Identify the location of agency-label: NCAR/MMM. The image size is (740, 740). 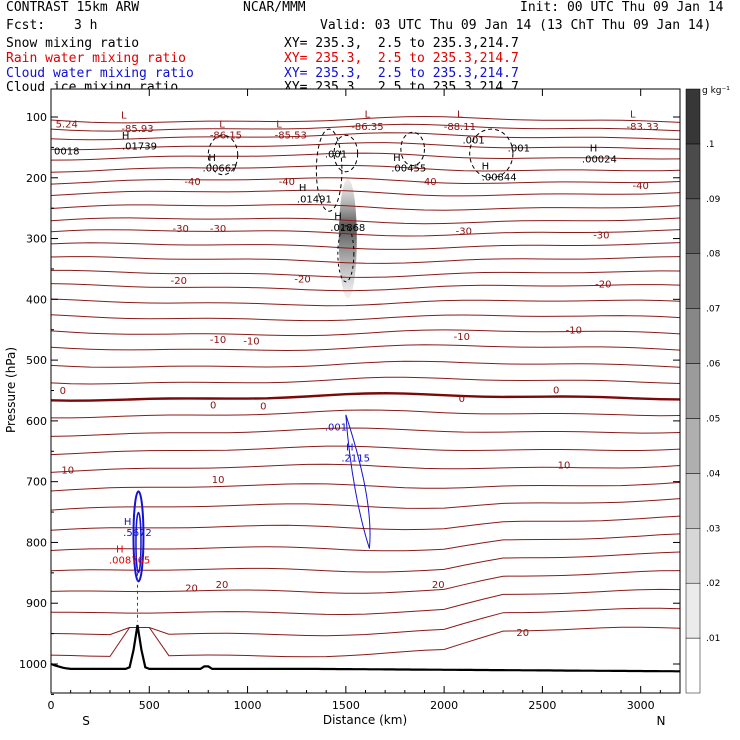
(274, 7).